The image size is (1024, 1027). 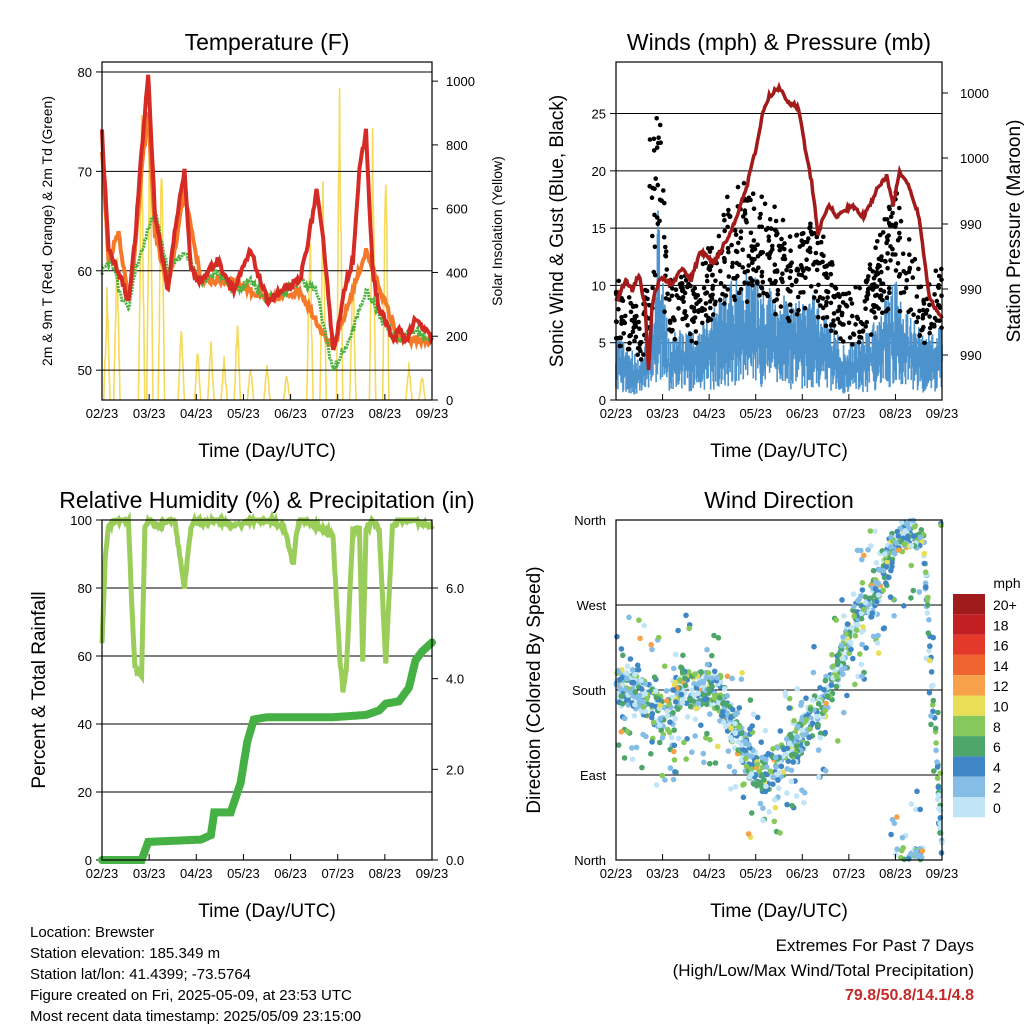 I want to click on x-tick-label: 04/23, so click(x=196, y=413).